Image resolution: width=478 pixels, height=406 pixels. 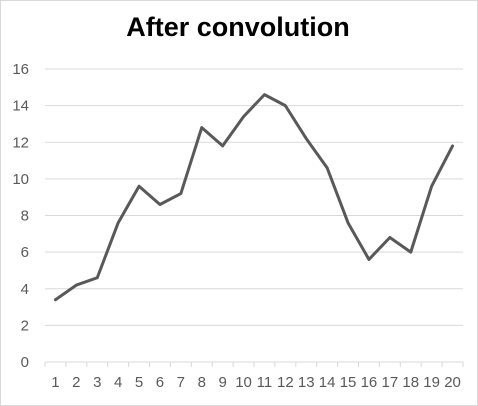 What do you see at coordinates (160, 382) in the screenshot?
I see `x-tick-label: 6` at bounding box center [160, 382].